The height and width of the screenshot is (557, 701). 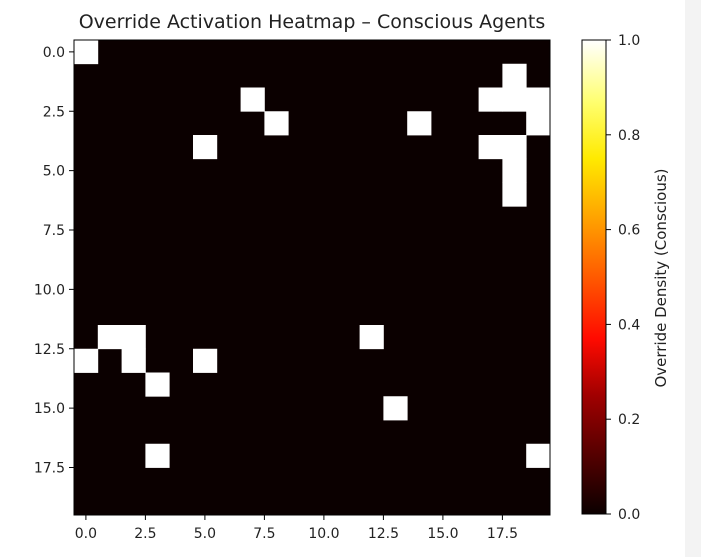 What do you see at coordinates (49, 409) in the screenshot?
I see `y-tick-label: 15.0` at bounding box center [49, 409].